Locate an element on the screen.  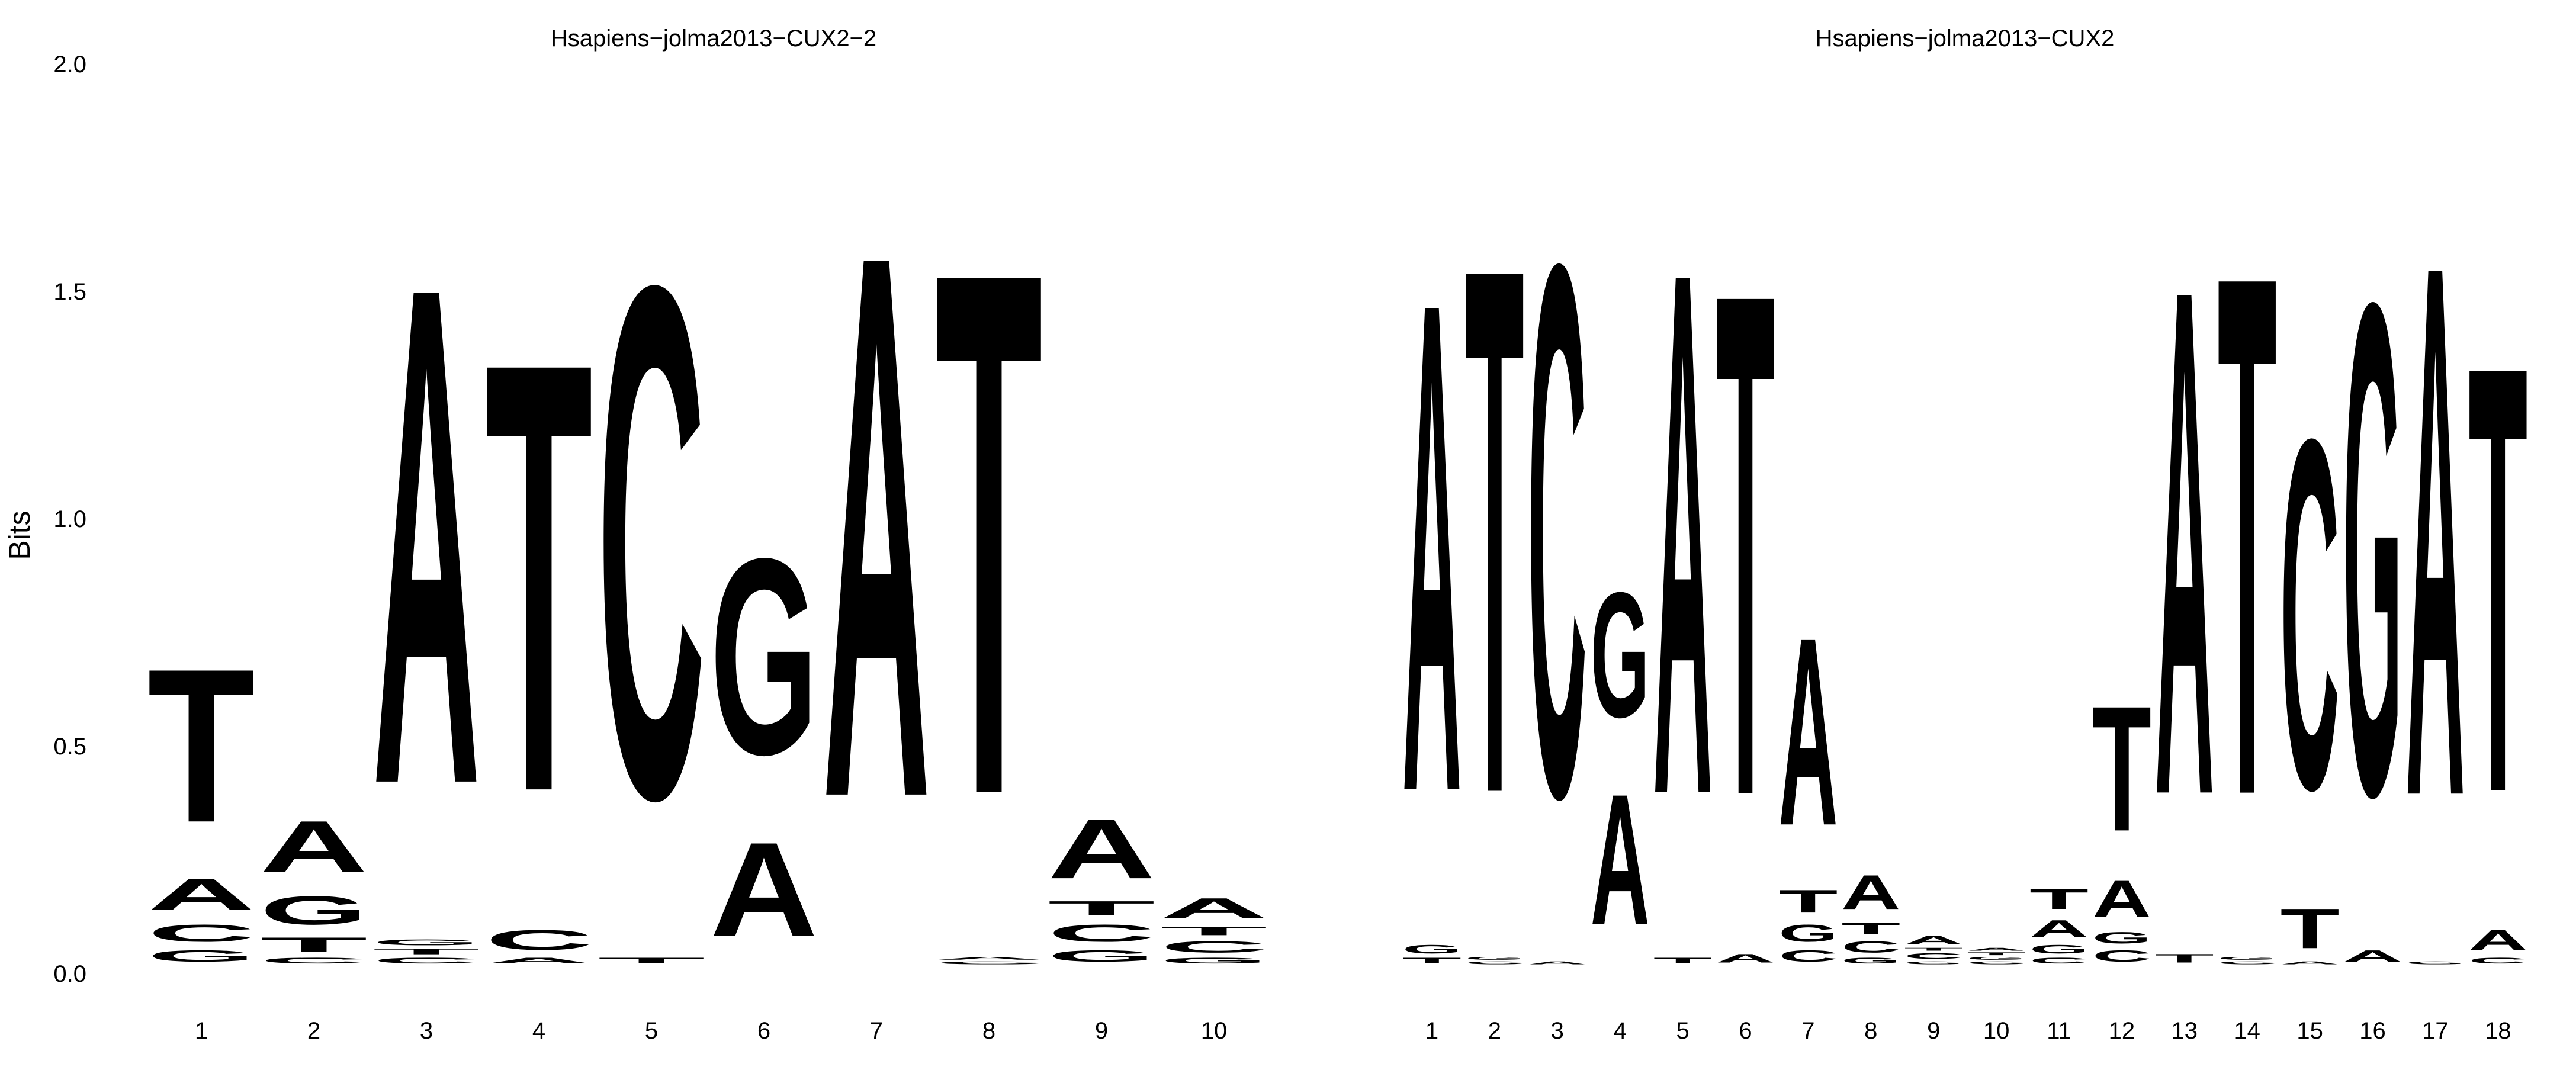
x-tick-label: 16 is located at coordinates (2372, 1031).